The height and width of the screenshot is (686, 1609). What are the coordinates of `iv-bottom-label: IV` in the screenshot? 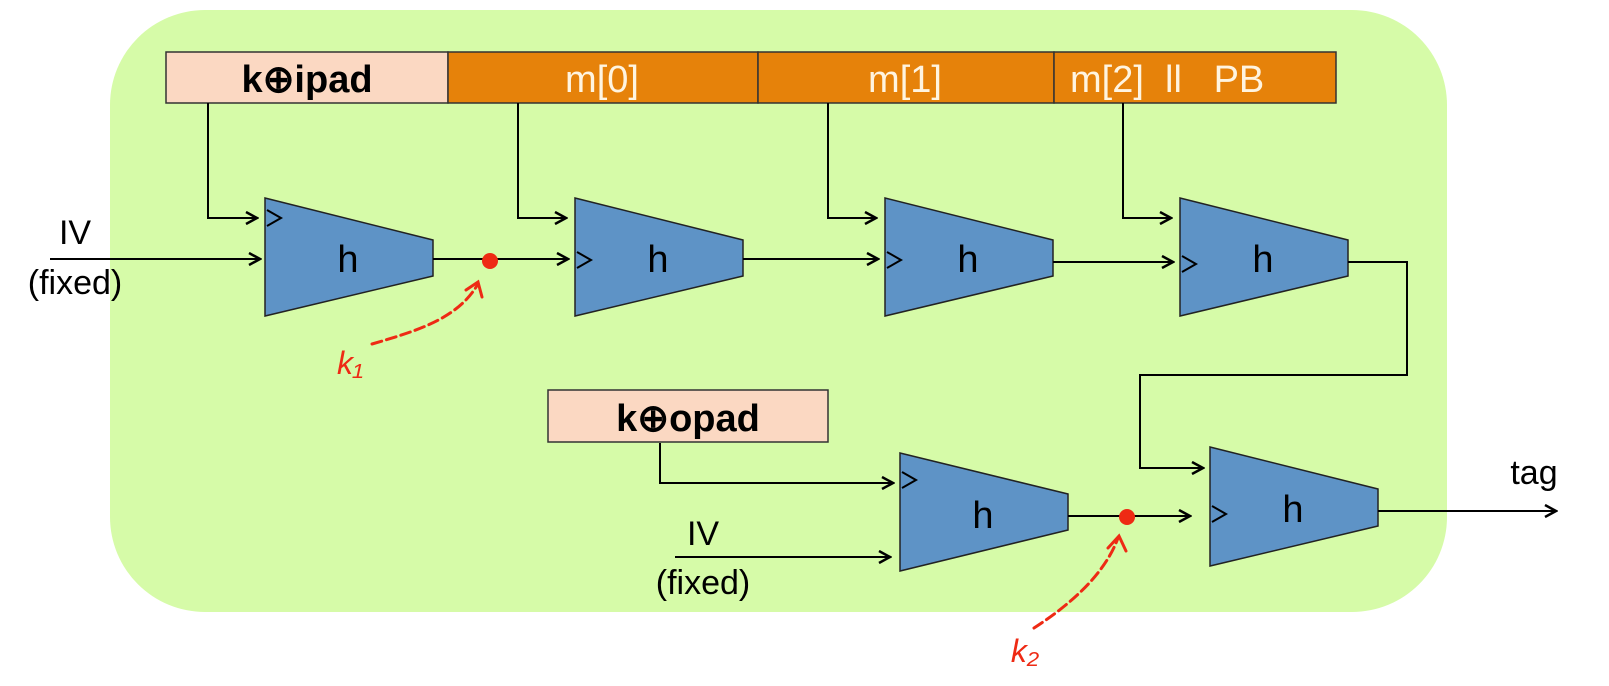 It's located at (703, 534).